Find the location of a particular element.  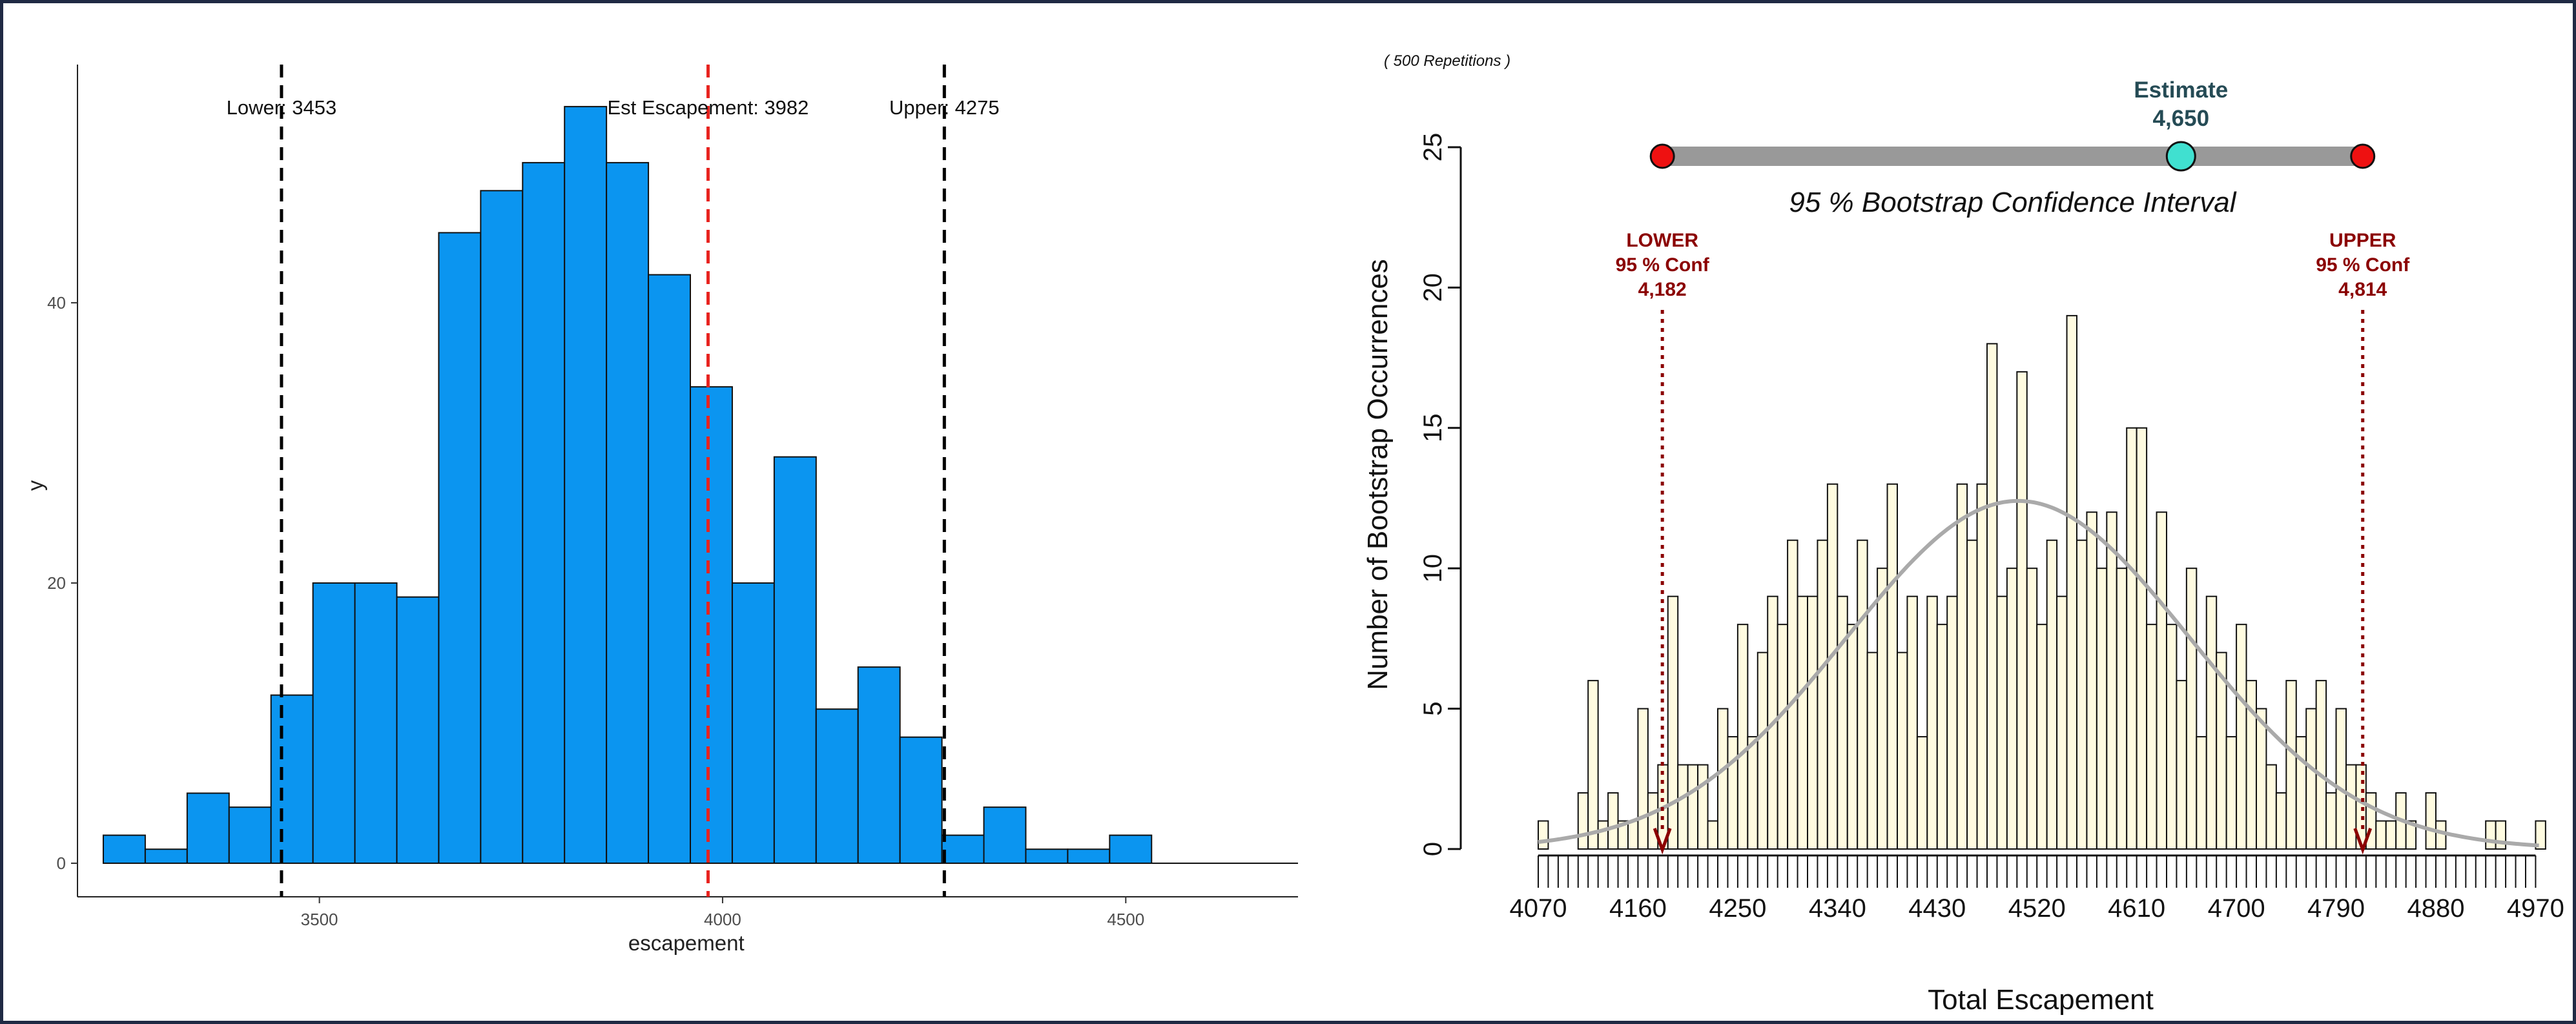

x-axis-label: escapement is located at coordinates (686, 943).